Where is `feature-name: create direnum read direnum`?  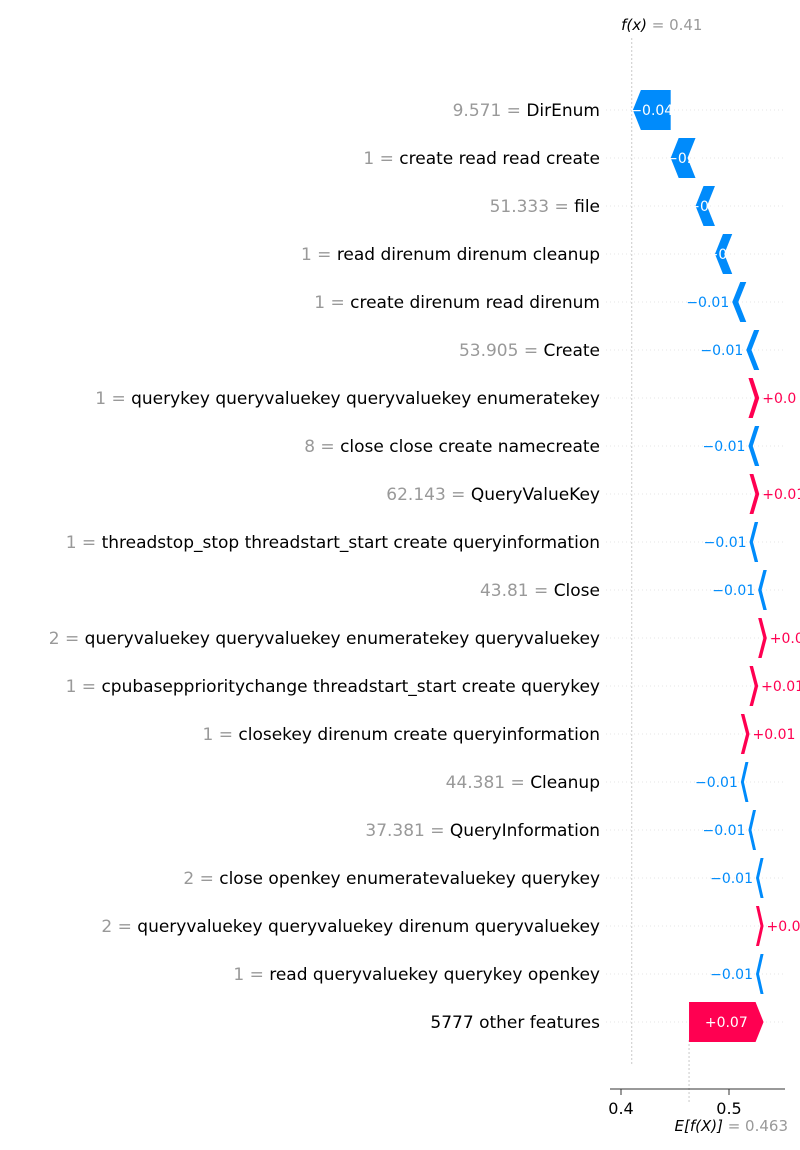 feature-name: create direnum read direnum is located at coordinates (475, 303).